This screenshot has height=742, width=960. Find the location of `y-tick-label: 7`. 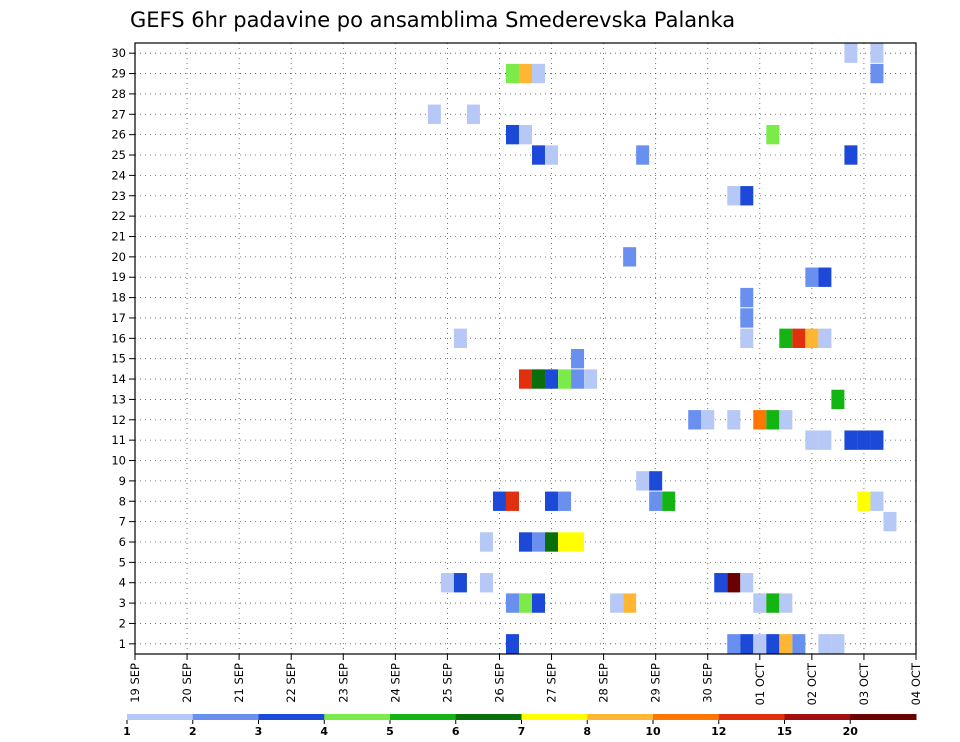

y-tick-label: 7 is located at coordinates (122, 522).